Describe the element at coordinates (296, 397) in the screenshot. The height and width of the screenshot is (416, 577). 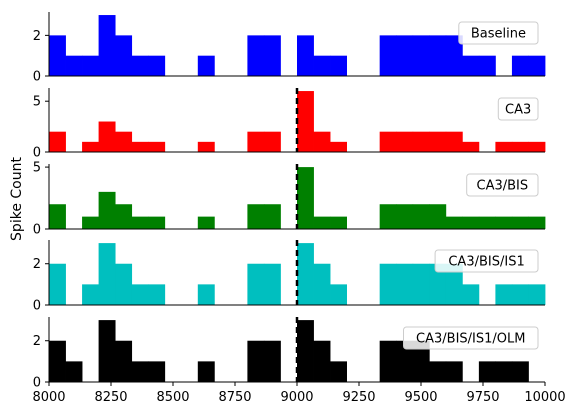
I see `x-tick-label: 9000` at that location.